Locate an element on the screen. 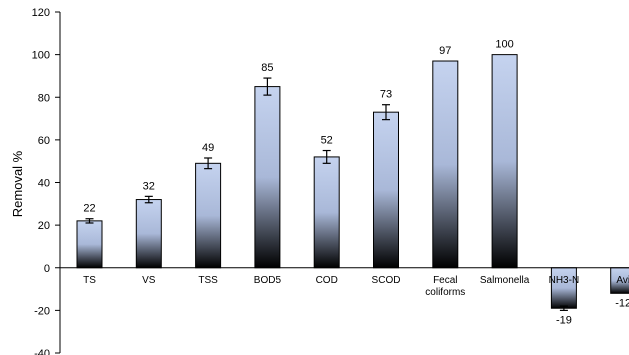 The image size is (629, 355). y-tick-label: 120 is located at coordinates (41, 13).